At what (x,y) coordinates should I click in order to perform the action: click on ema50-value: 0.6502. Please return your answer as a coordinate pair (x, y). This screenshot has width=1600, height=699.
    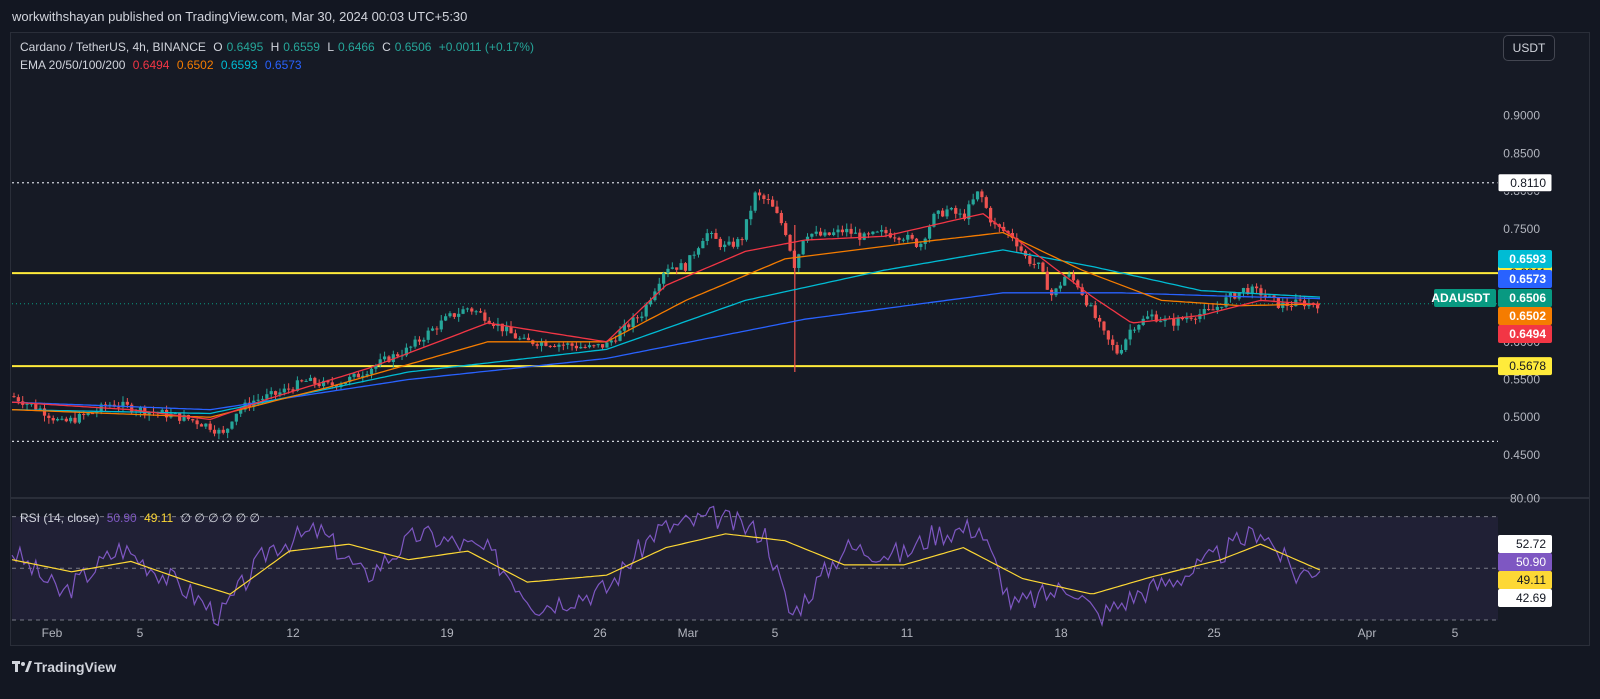
    Looking at the image, I should click on (195, 65).